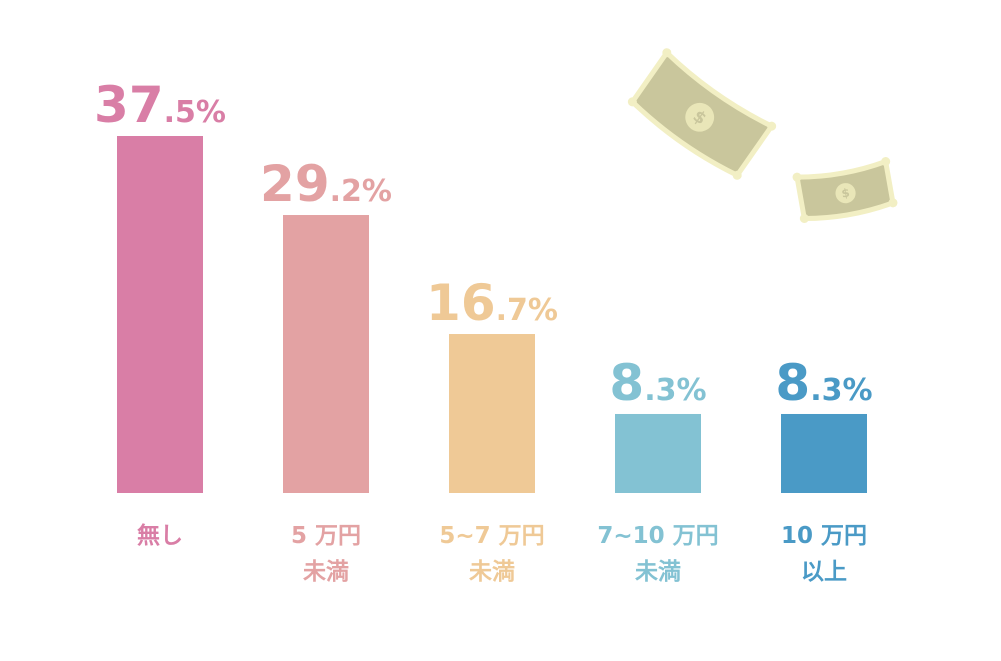 The image size is (1001, 661). What do you see at coordinates (361, 191) in the screenshot?
I see `value-label-minor: .2%` at bounding box center [361, 191].